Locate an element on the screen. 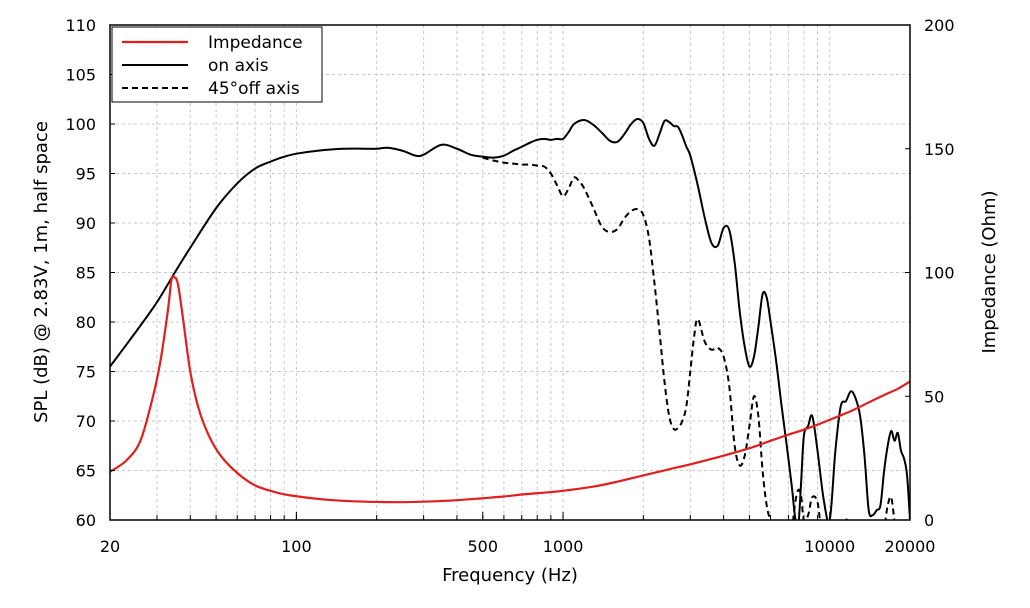 This screenshot has height=608, width=1030. y-tick-label: 105 is located at coordinates (80, 75).